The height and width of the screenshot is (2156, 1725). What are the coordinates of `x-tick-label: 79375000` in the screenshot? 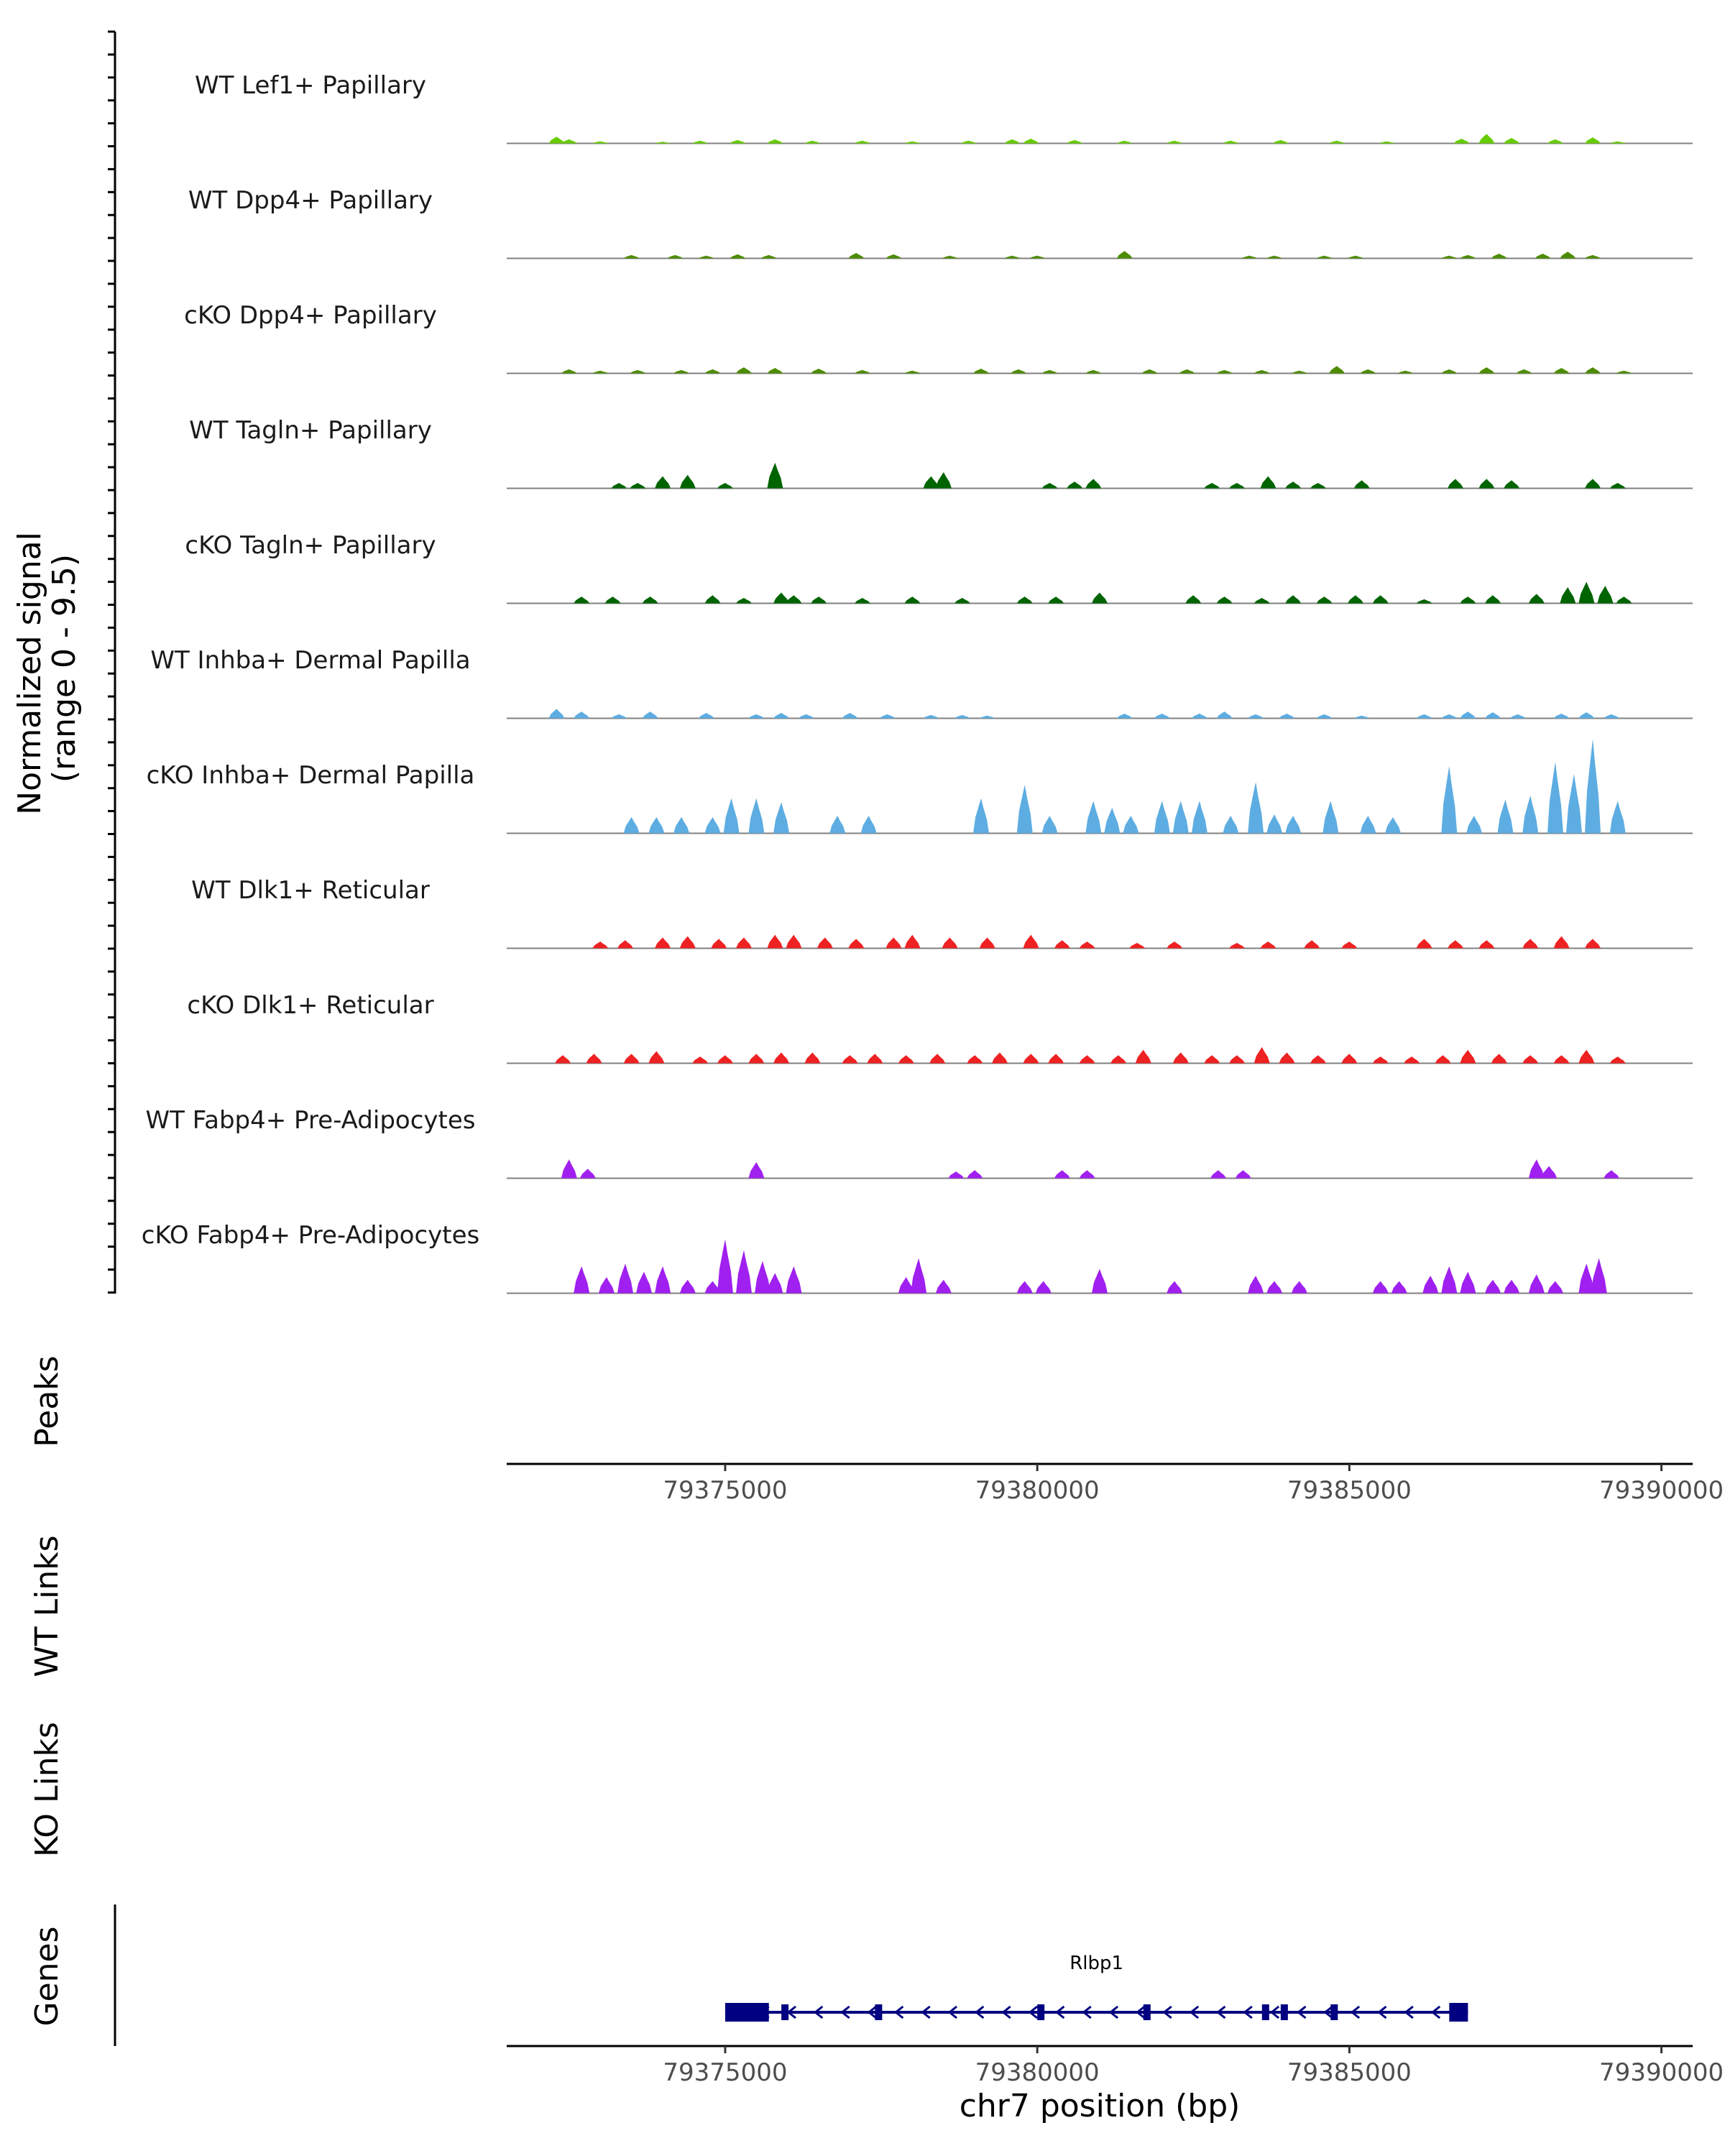 It's located at (725, 2072).